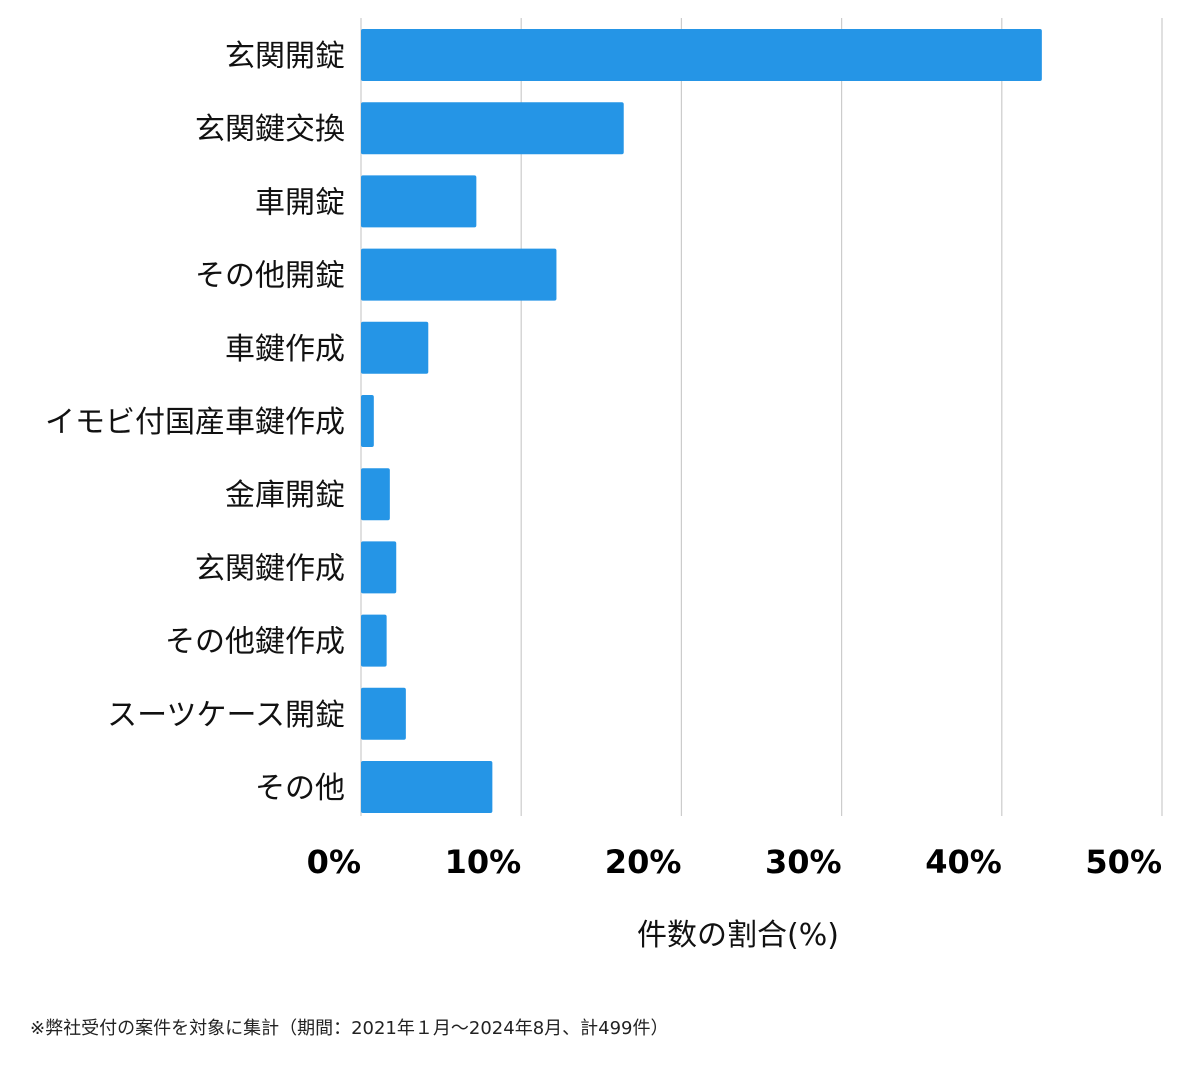  What do you see at coordinates (334, 862) in the screenshot?
I see `x-tick-label: 0%` at bounding box center [334, 862].